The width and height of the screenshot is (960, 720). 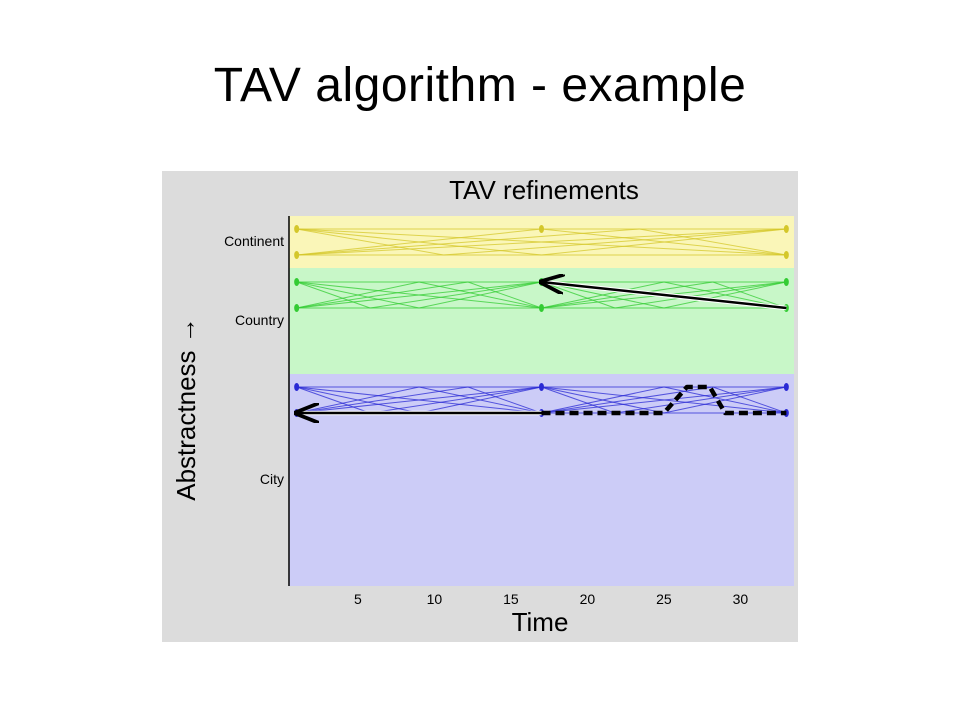 I want to click on x-tick-labels: 5 10 15 20 25 30, so click(x=551, y=599).